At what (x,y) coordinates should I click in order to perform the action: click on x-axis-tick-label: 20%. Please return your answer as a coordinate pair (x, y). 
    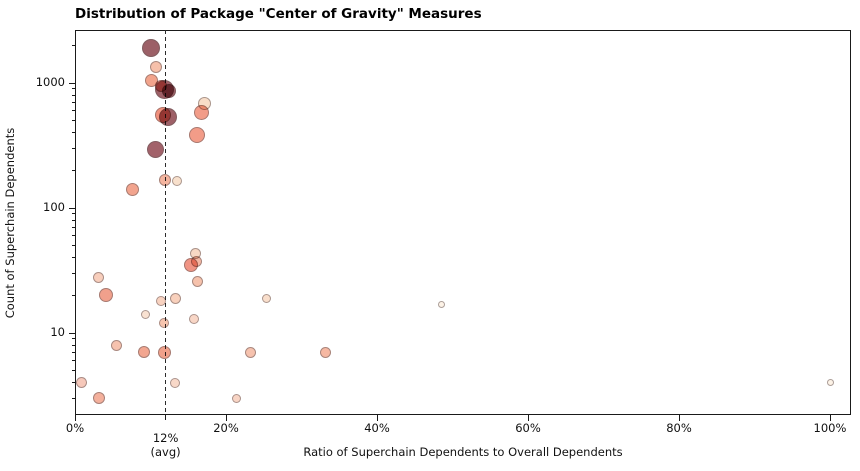
    Looking at the image, I should click on (226, 428).